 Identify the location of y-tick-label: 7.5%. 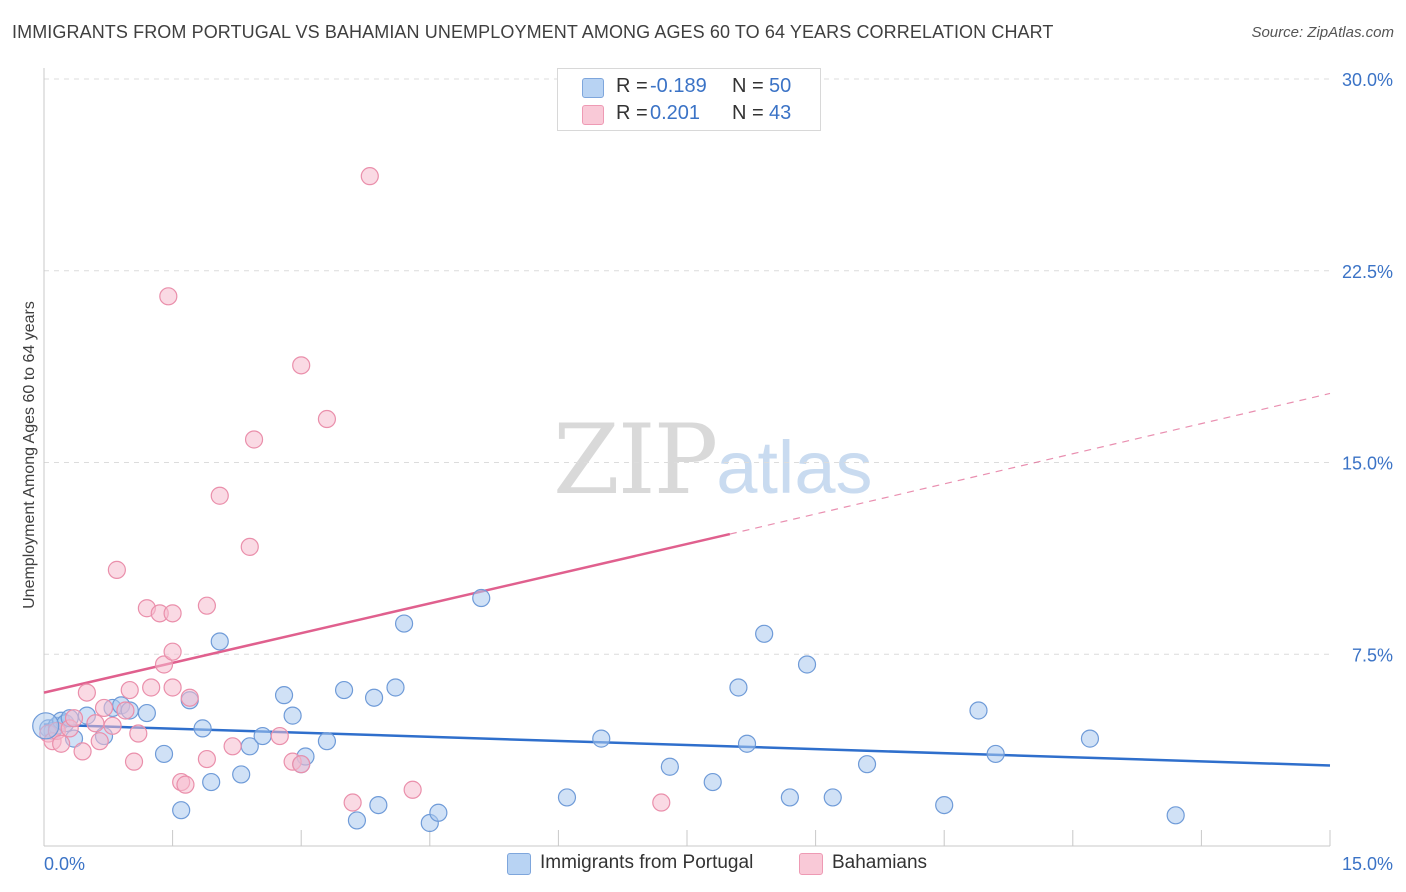
(1372, 655).